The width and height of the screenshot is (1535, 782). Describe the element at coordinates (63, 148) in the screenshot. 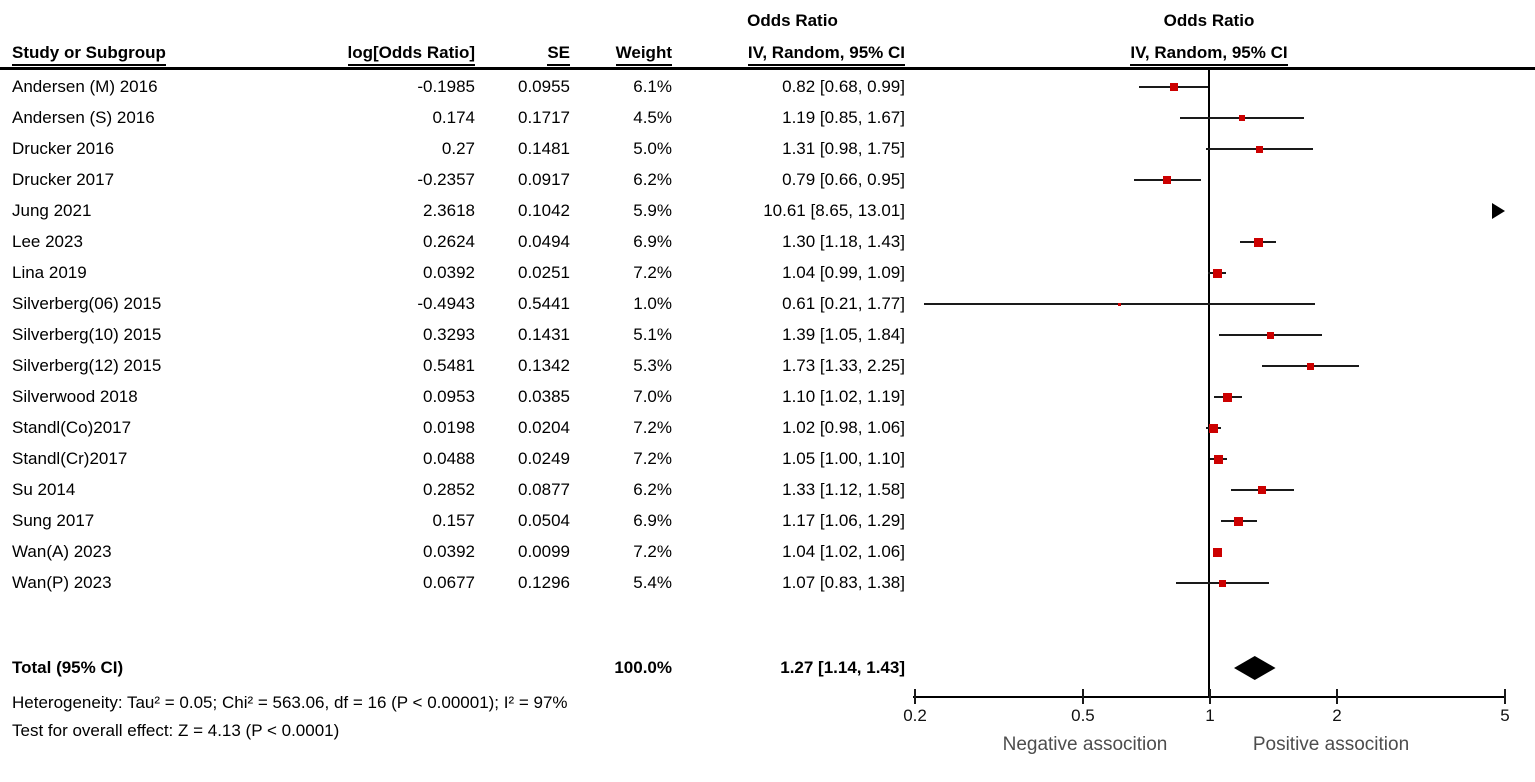

I see `study-name: Drucker 2016` at that location.